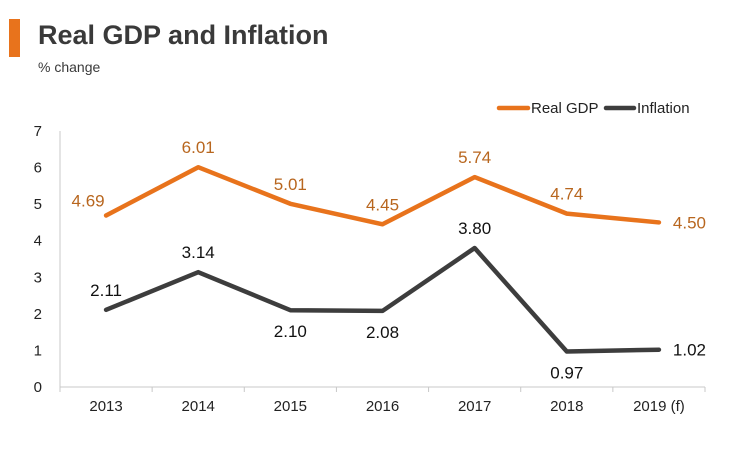 The width and height of the screenshot is (750, 450). What do you see at coordinates (198, 406) in the screenshot?
I see `x-tick-label: 2014` at bounding box center [198, 406].